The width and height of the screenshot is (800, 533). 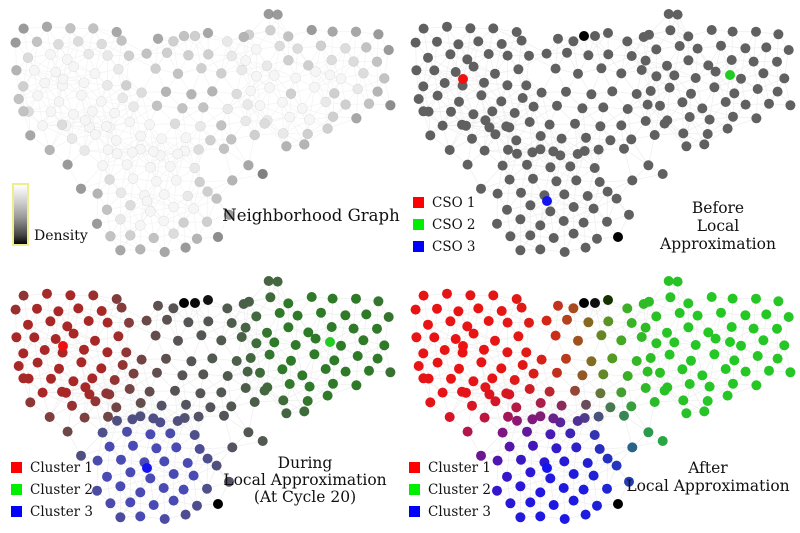 I want to click on title-line: After, so click(x=708, y=468).